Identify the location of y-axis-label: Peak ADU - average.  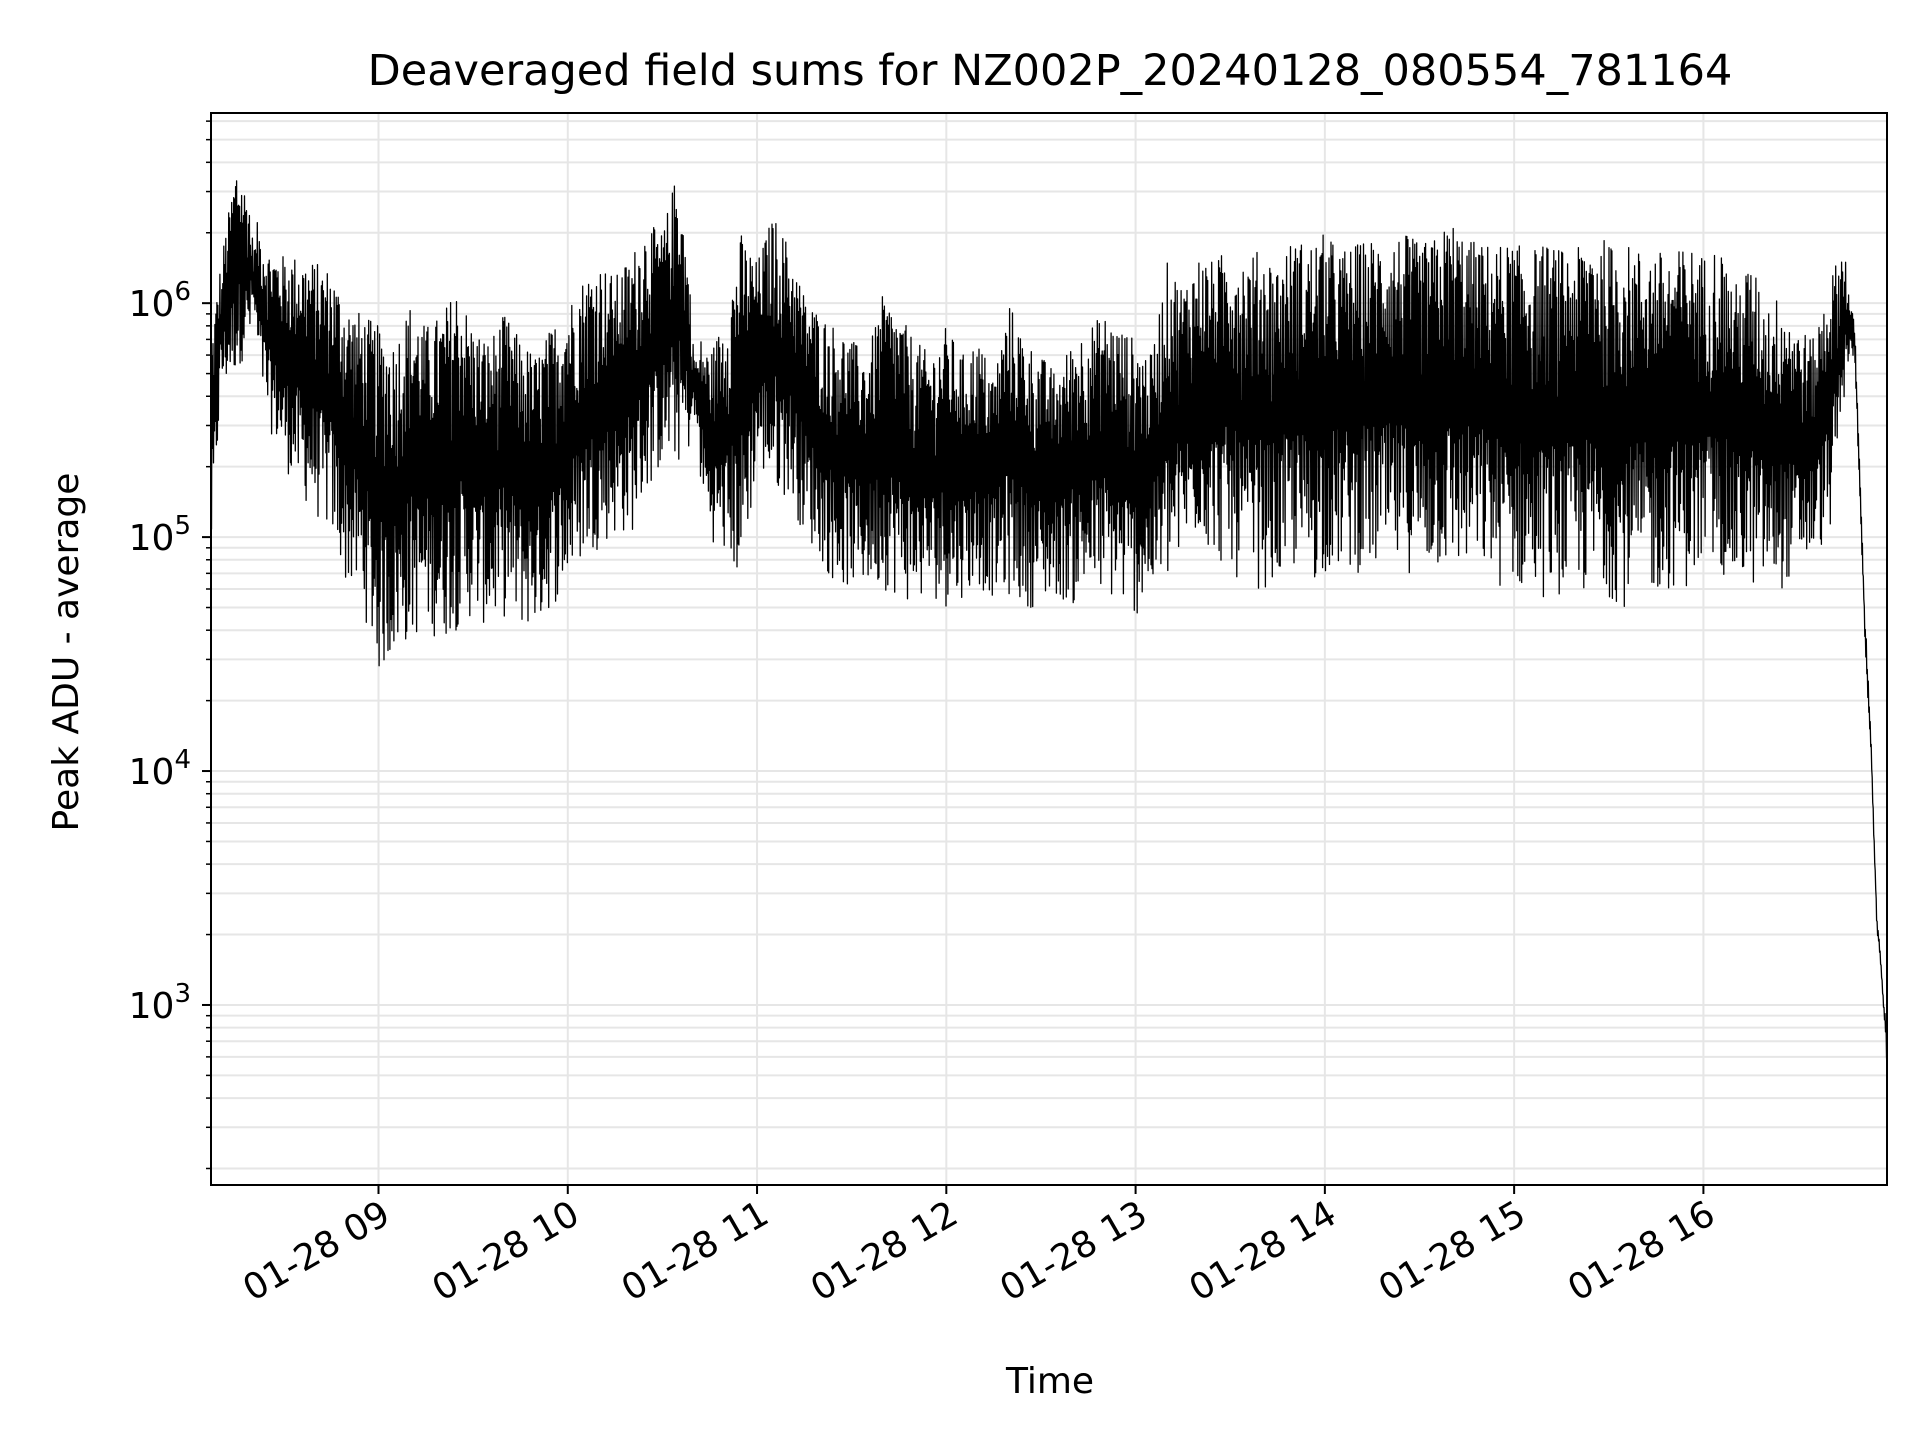
(66, 652).